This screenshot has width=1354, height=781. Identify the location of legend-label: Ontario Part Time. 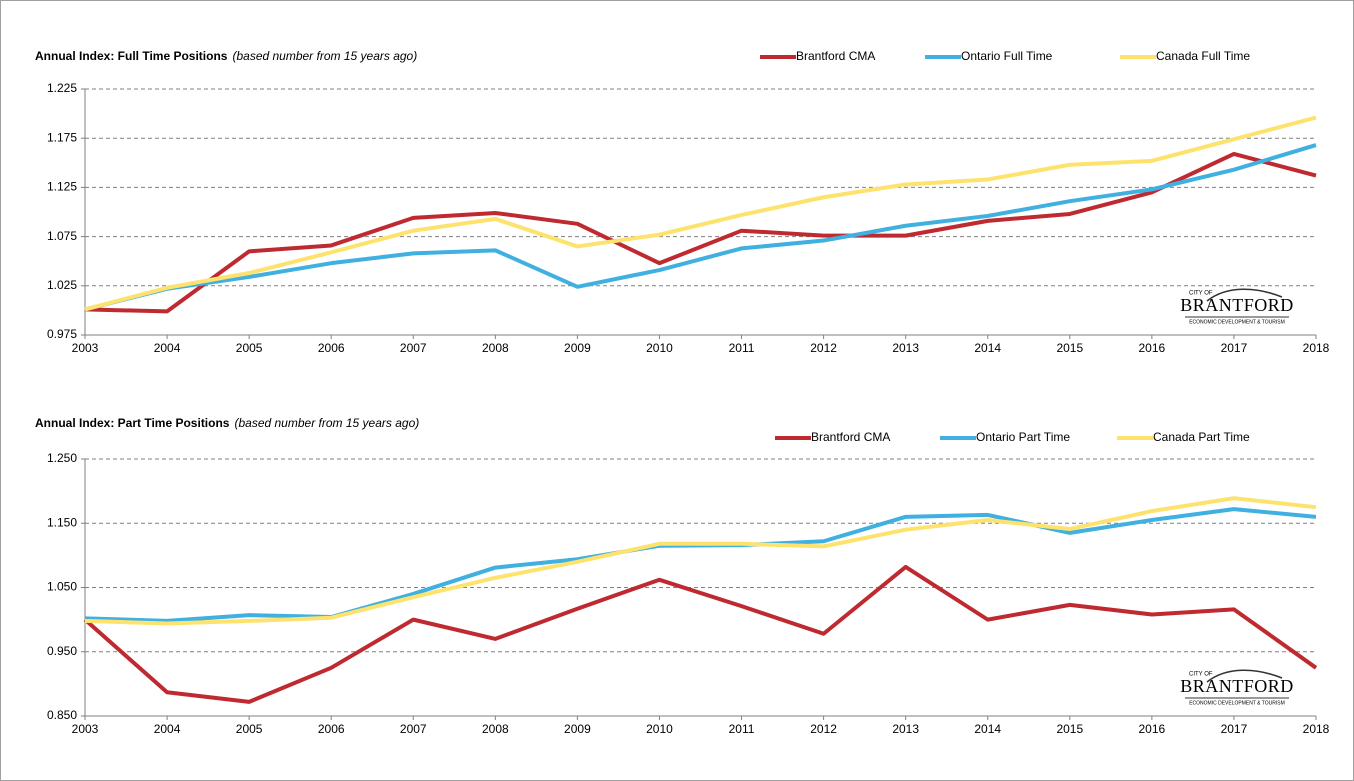
(1023, 437).